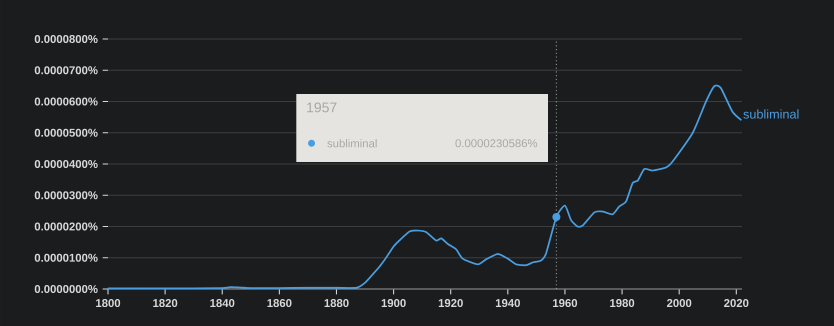  Describe the element at coordinates (165, 303) in the screenshot. I see `x-tick-label: 1820` at that location.